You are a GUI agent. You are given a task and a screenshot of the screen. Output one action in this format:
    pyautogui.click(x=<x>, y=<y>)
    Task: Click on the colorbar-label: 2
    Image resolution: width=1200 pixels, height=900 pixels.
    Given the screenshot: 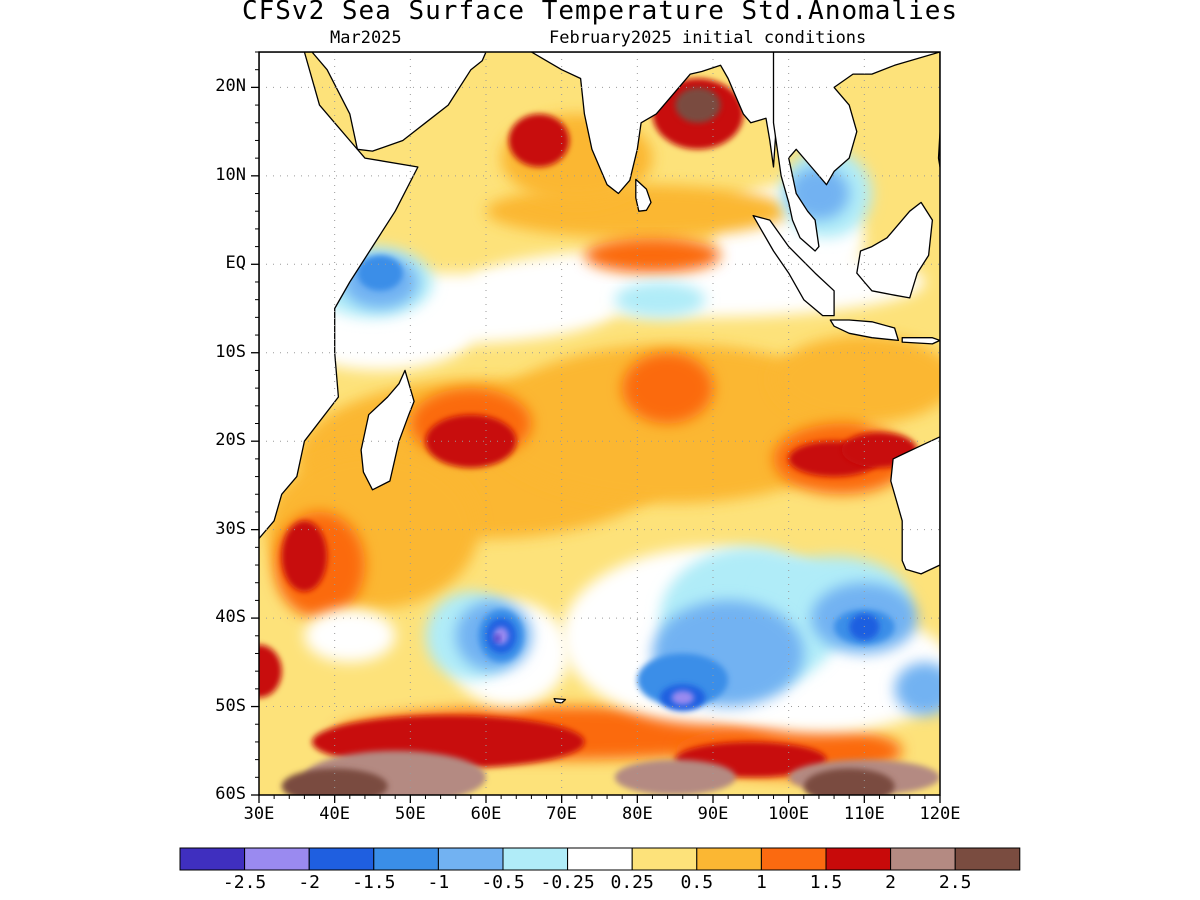 What is the action you would take?
    pyautogui.click(x=891, y=882)
    